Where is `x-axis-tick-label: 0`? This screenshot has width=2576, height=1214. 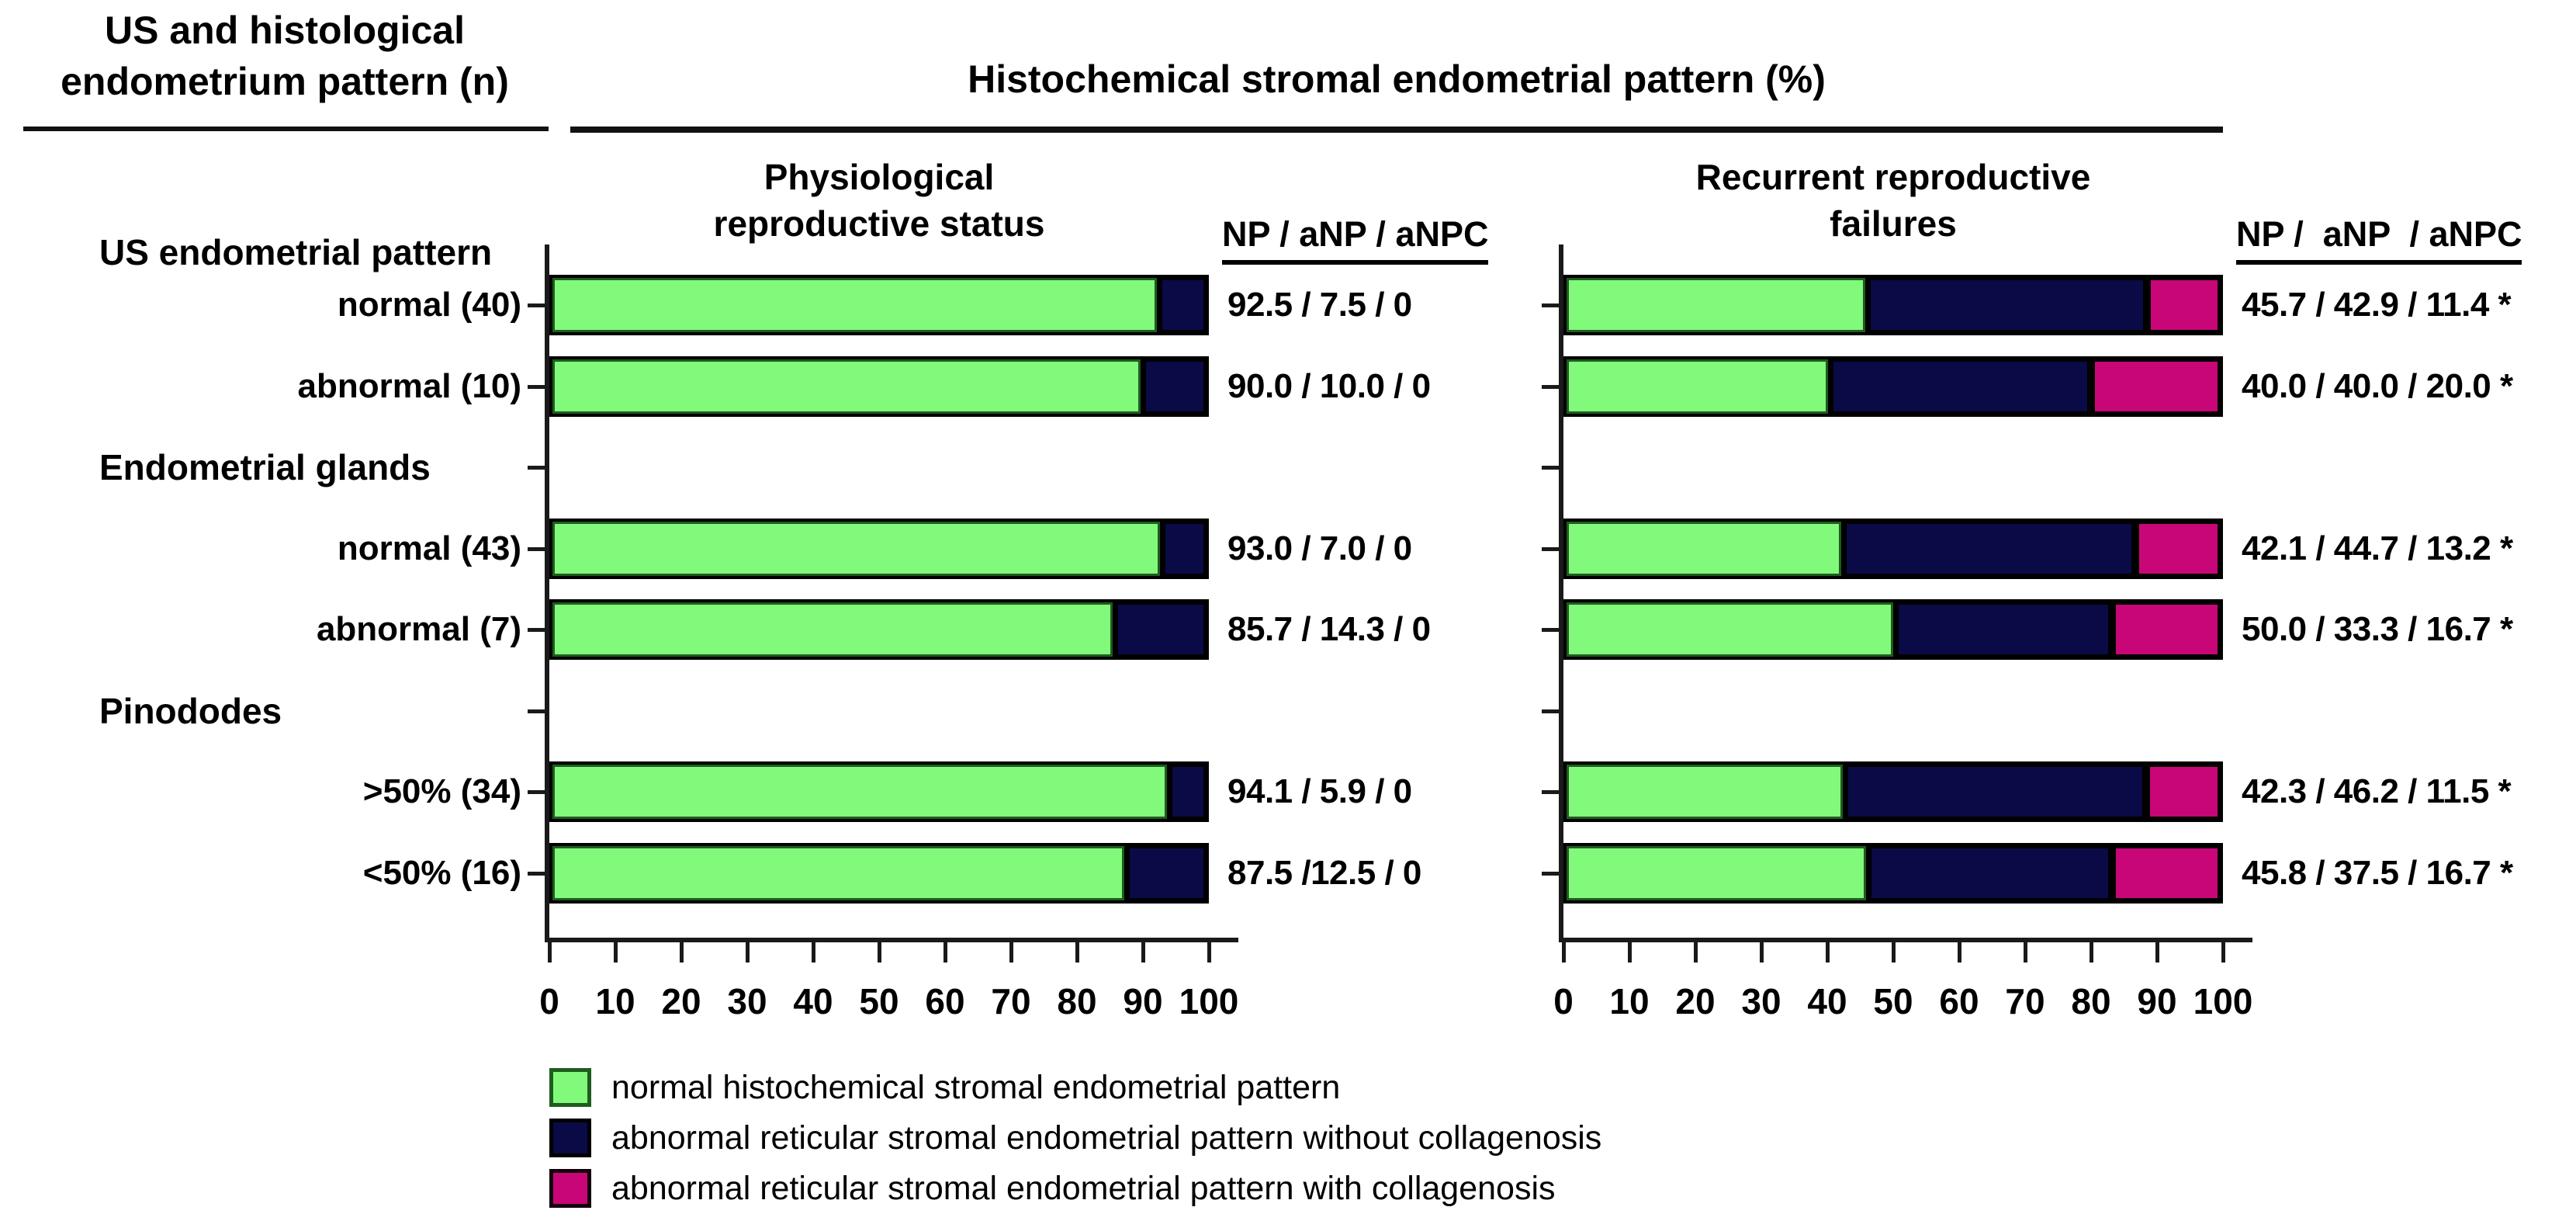 x-axis-tick-label: 0 is located at coordinates (1563, 1001).